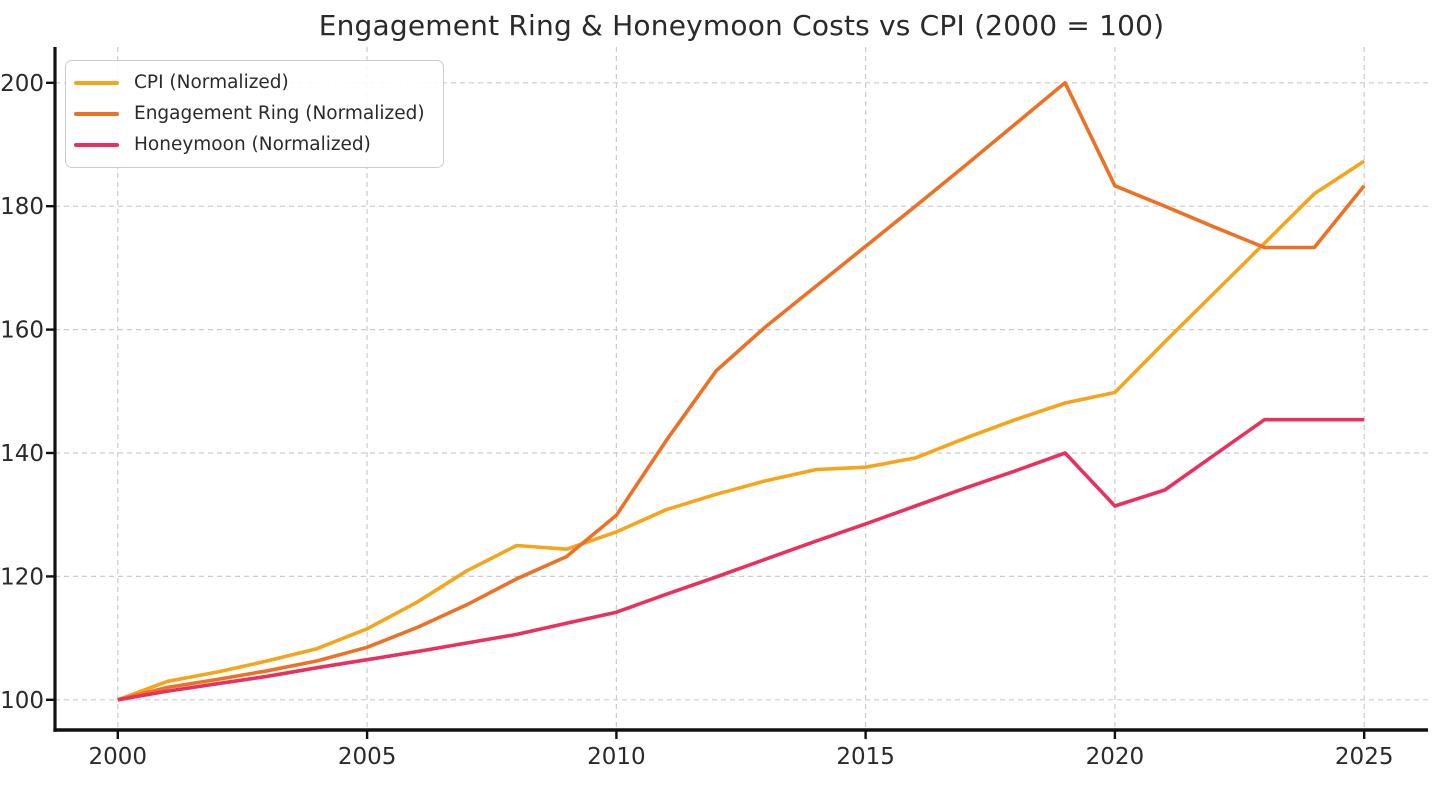 This screenshot has width=1456, height=785. Describe the element at coordinates (22, 454) in the screenshot. I see `y-tick-label: 140` at that location.